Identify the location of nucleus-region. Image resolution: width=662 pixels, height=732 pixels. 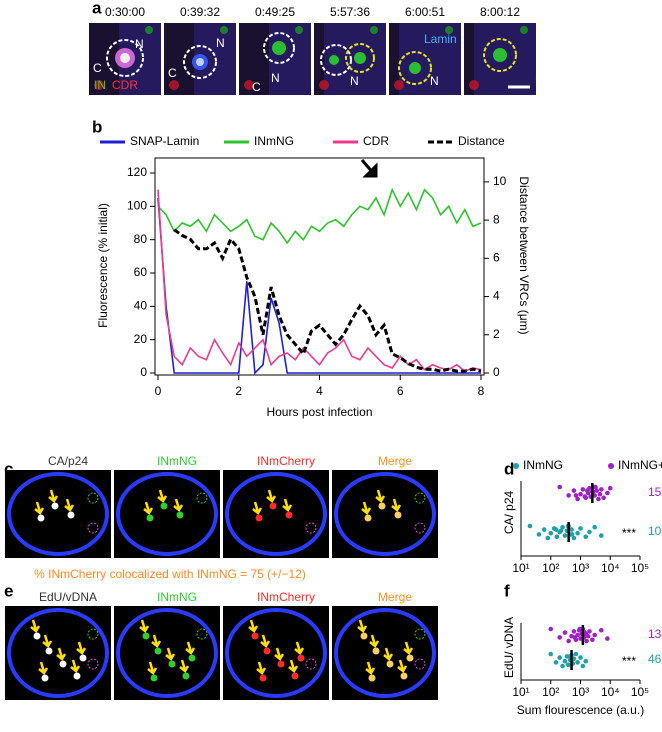
(290, 59).